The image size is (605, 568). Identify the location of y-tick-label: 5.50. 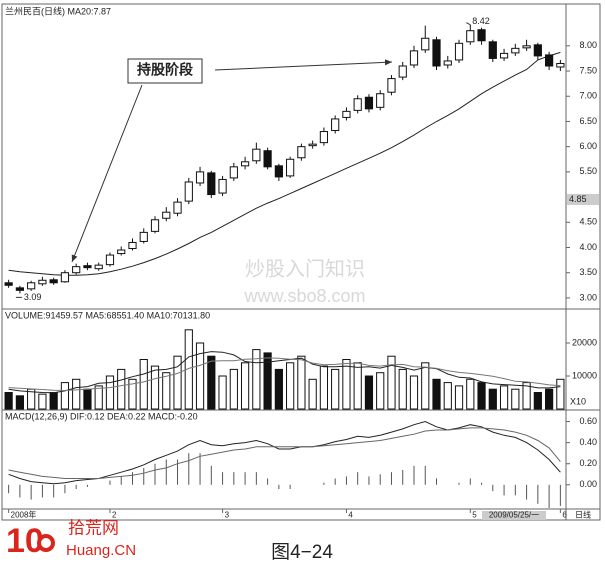
(588, 171).